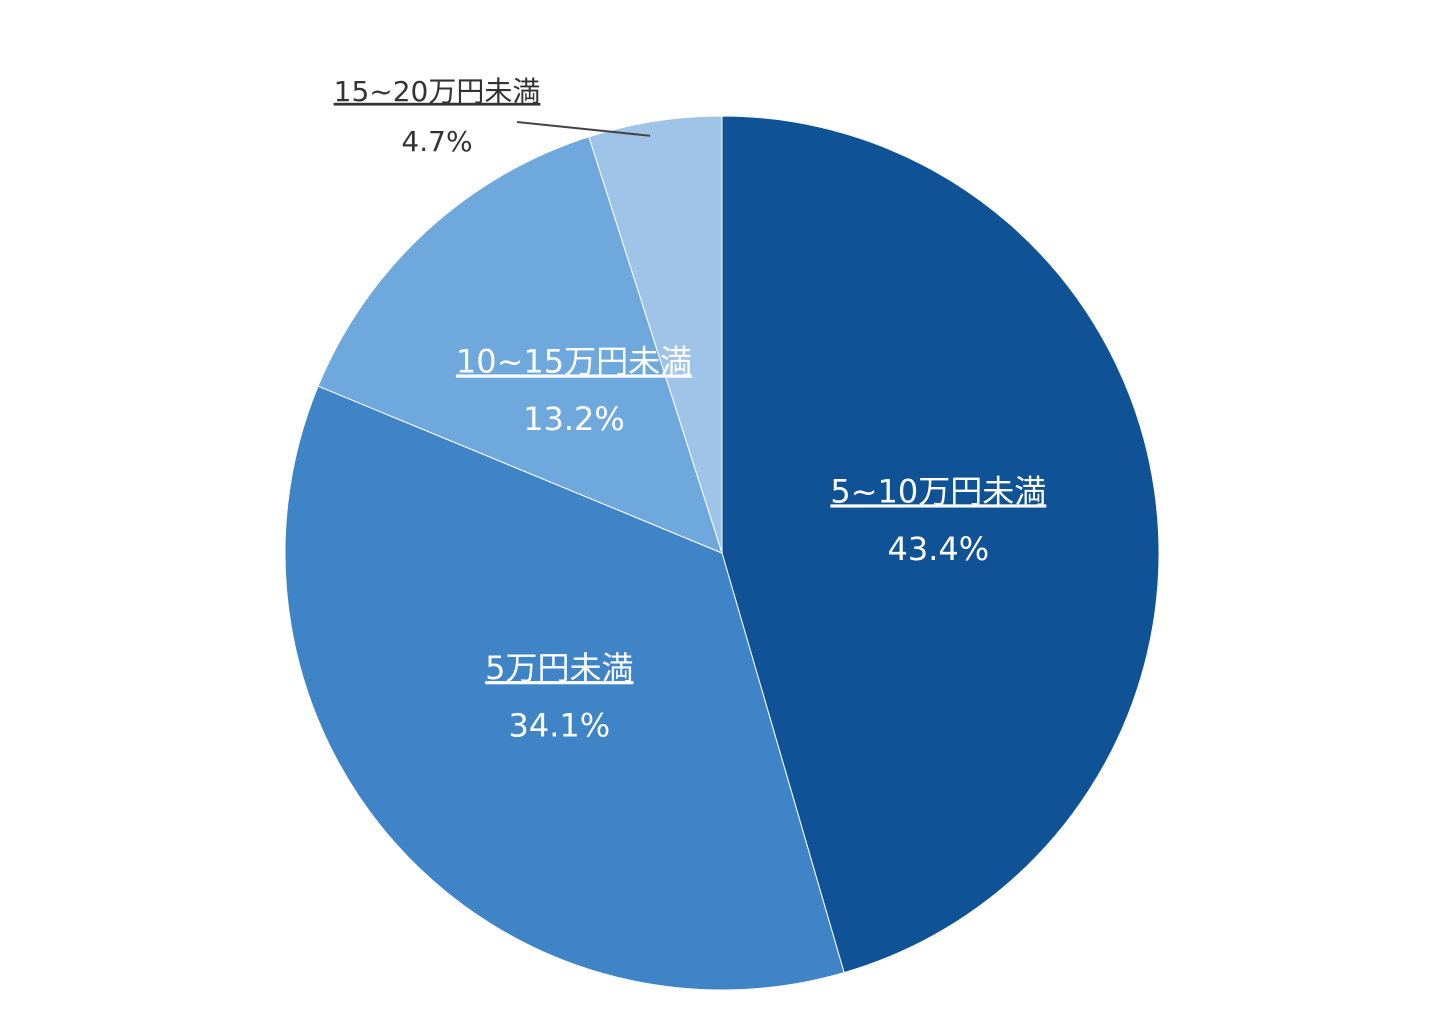 The height and width of the screenshot is (1024, 1443). I want to click on leader-line, so click(583, 129).